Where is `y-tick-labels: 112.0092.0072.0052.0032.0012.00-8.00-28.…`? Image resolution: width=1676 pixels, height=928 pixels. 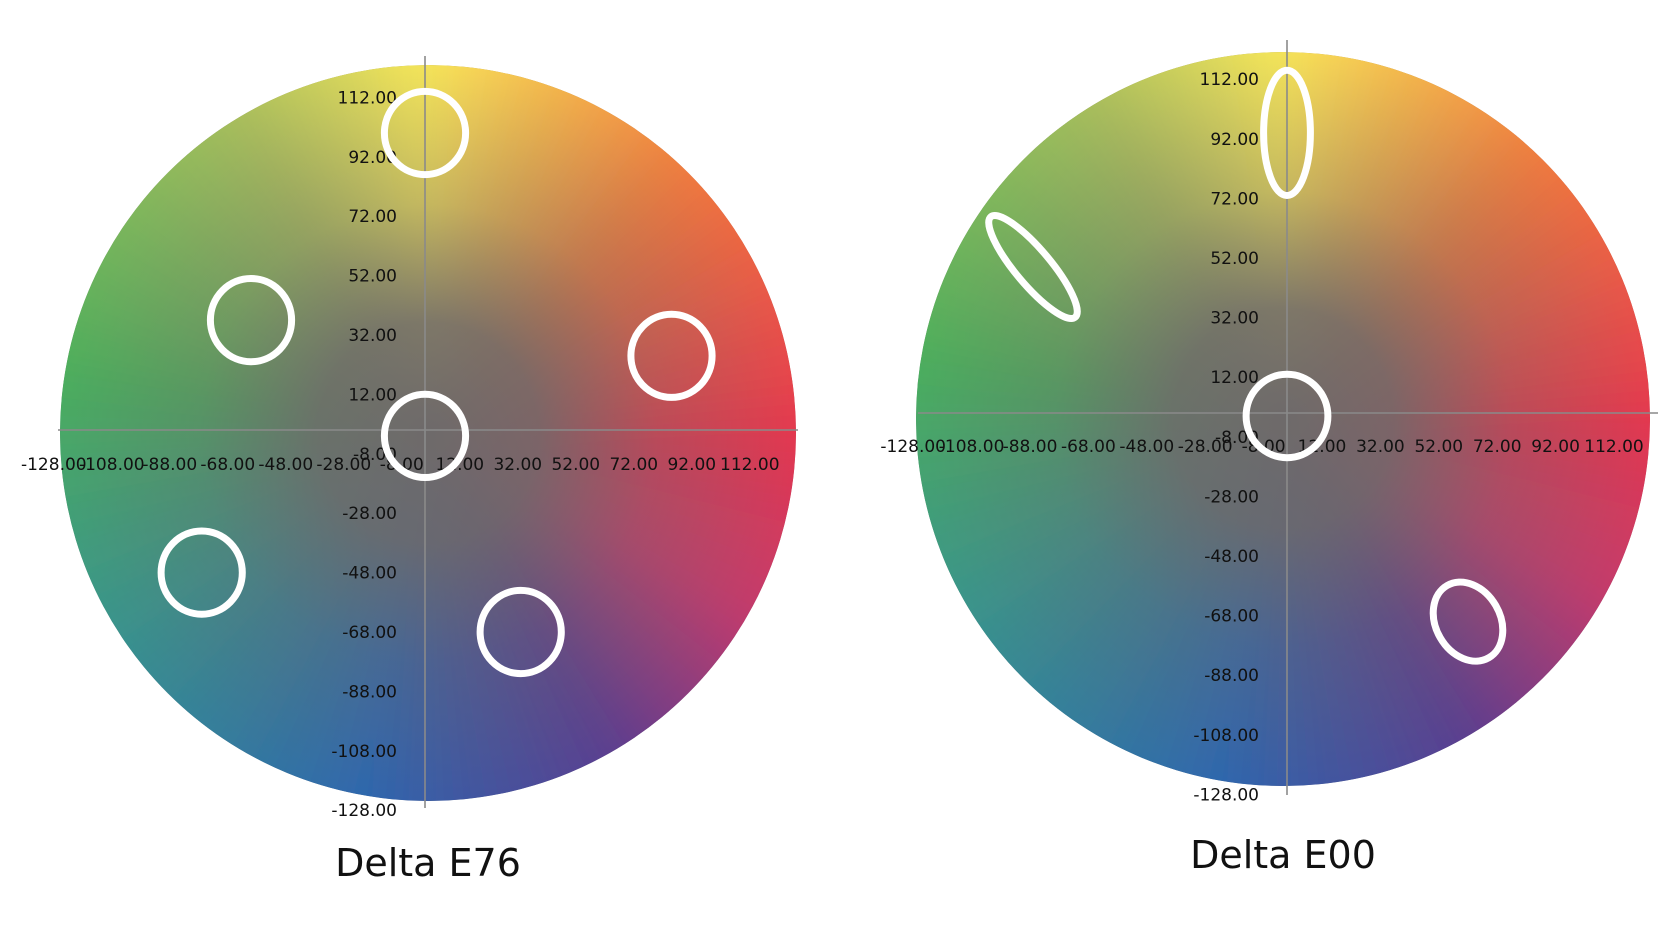
y-tick-labels: 112.0092.0072.0052.0032.0012.00-8.00-28.… is located at coordinates (1226, 437).